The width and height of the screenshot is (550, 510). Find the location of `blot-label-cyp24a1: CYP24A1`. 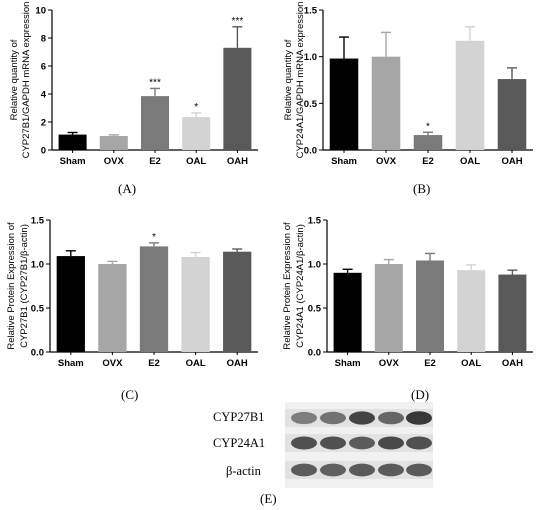

blot-label-cyp24a1: CYP24A1 is located at coordinates (239, 443).